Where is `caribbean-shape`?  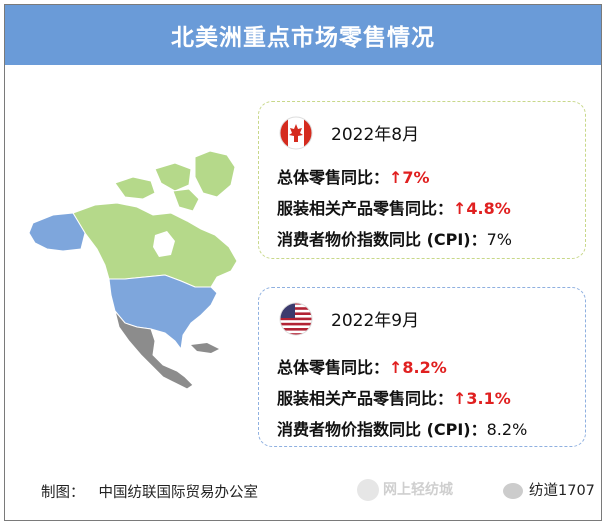 caribbean-shape is located at coordinates (205, 348).